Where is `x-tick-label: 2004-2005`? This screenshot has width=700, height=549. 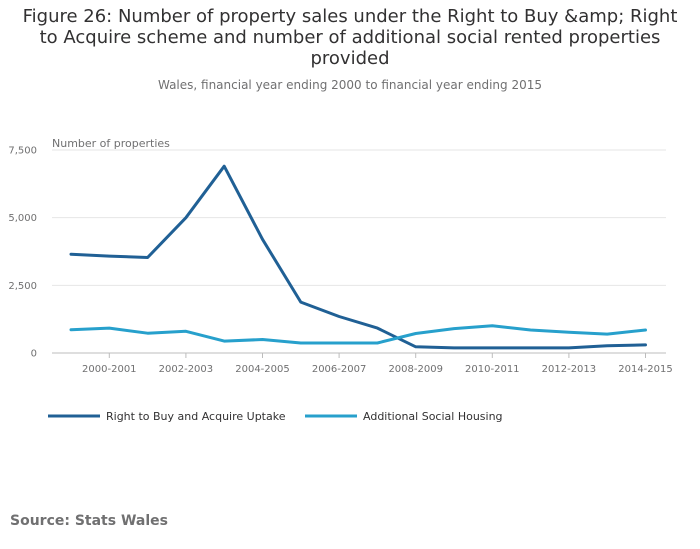 x-tick-label: 2004-2005 is located at coordinates (262, 369).